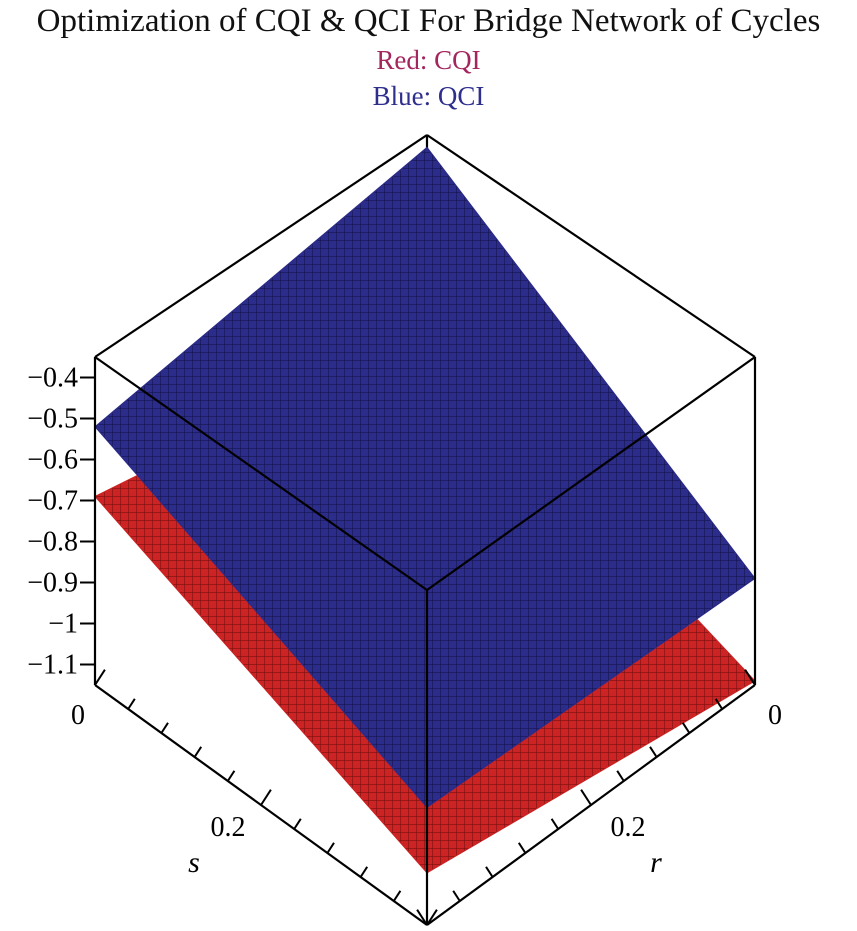  I want to click on z-tick-label: −0.4, so click(52, 378).